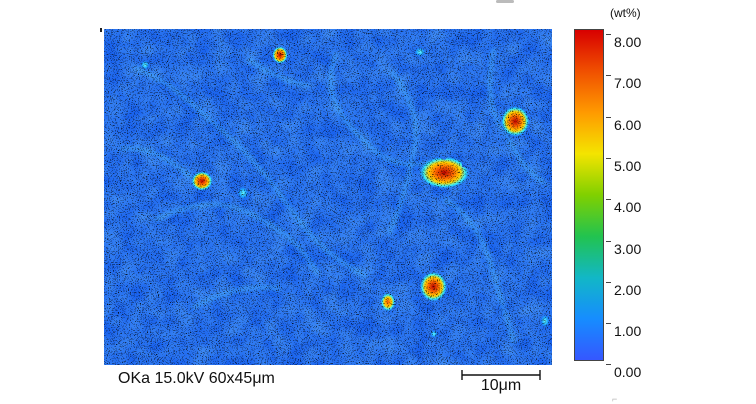  Describe the element at coordinates (101, 30) in the screenshot. I see `top-left-mark` at that location.